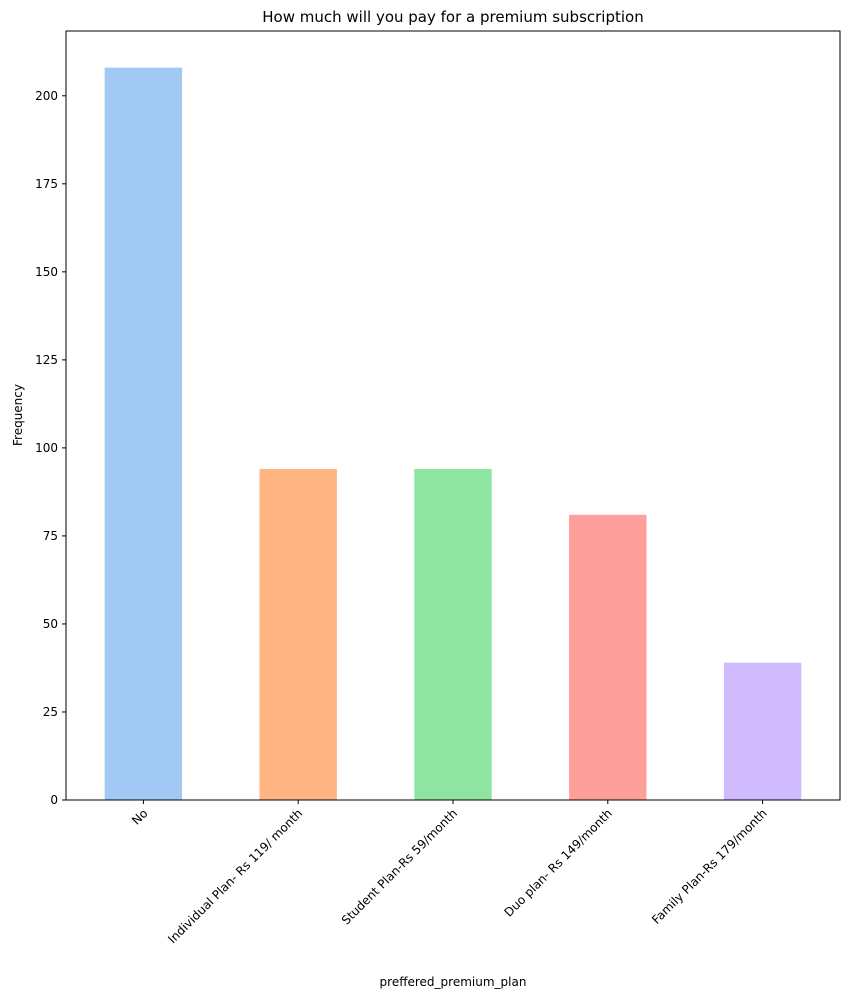 The width and height of the screenshot is (850, 1000). What do you see at coordinates (46, 272) in the screenshot?
I see `y-tick-label-6: 150` at bounding box center [46, 272].